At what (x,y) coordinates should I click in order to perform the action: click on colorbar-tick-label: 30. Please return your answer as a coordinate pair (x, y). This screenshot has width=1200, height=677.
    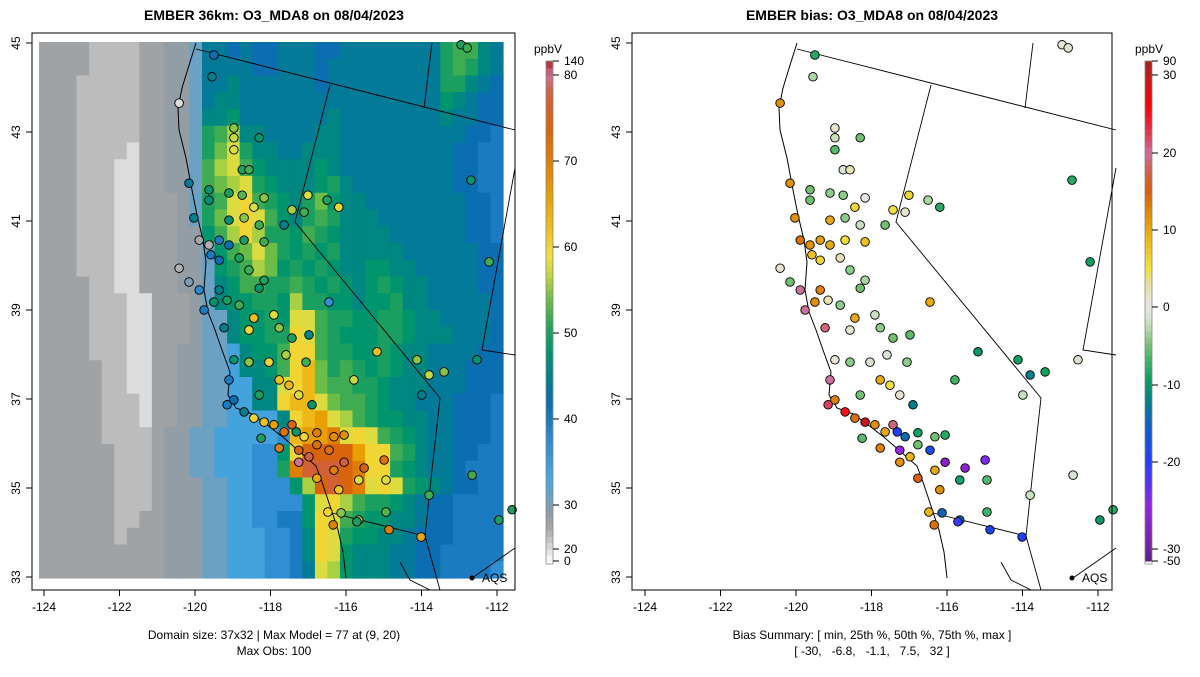
    Looking at the image, I should click on (1170, 75).